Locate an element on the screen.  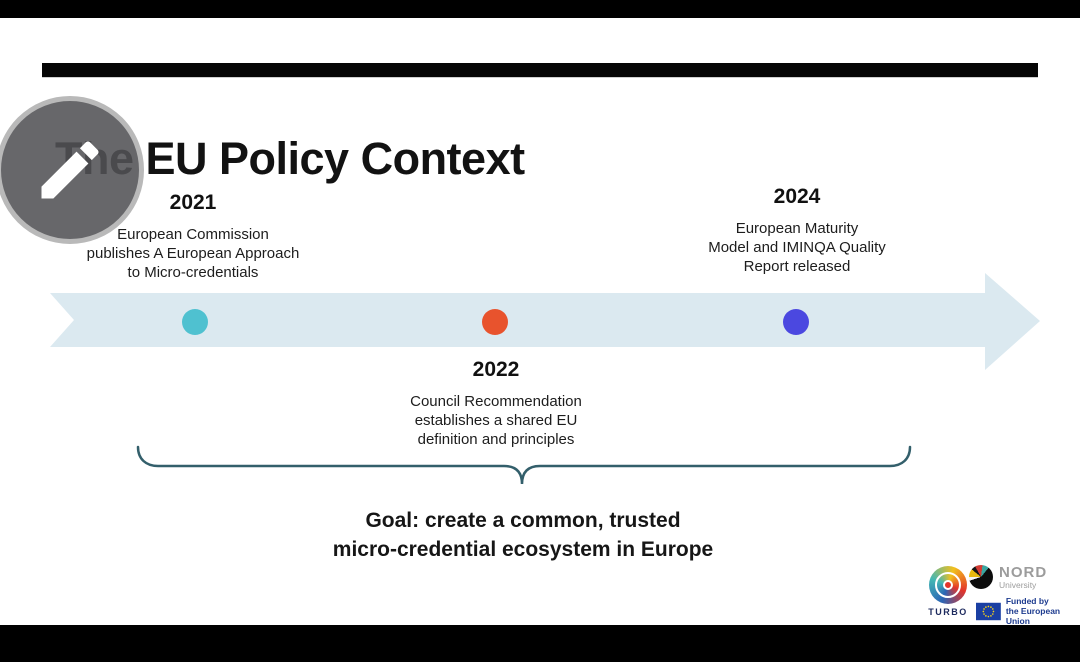
event-year-2021: 2021 is located at coordinates (193, 202).